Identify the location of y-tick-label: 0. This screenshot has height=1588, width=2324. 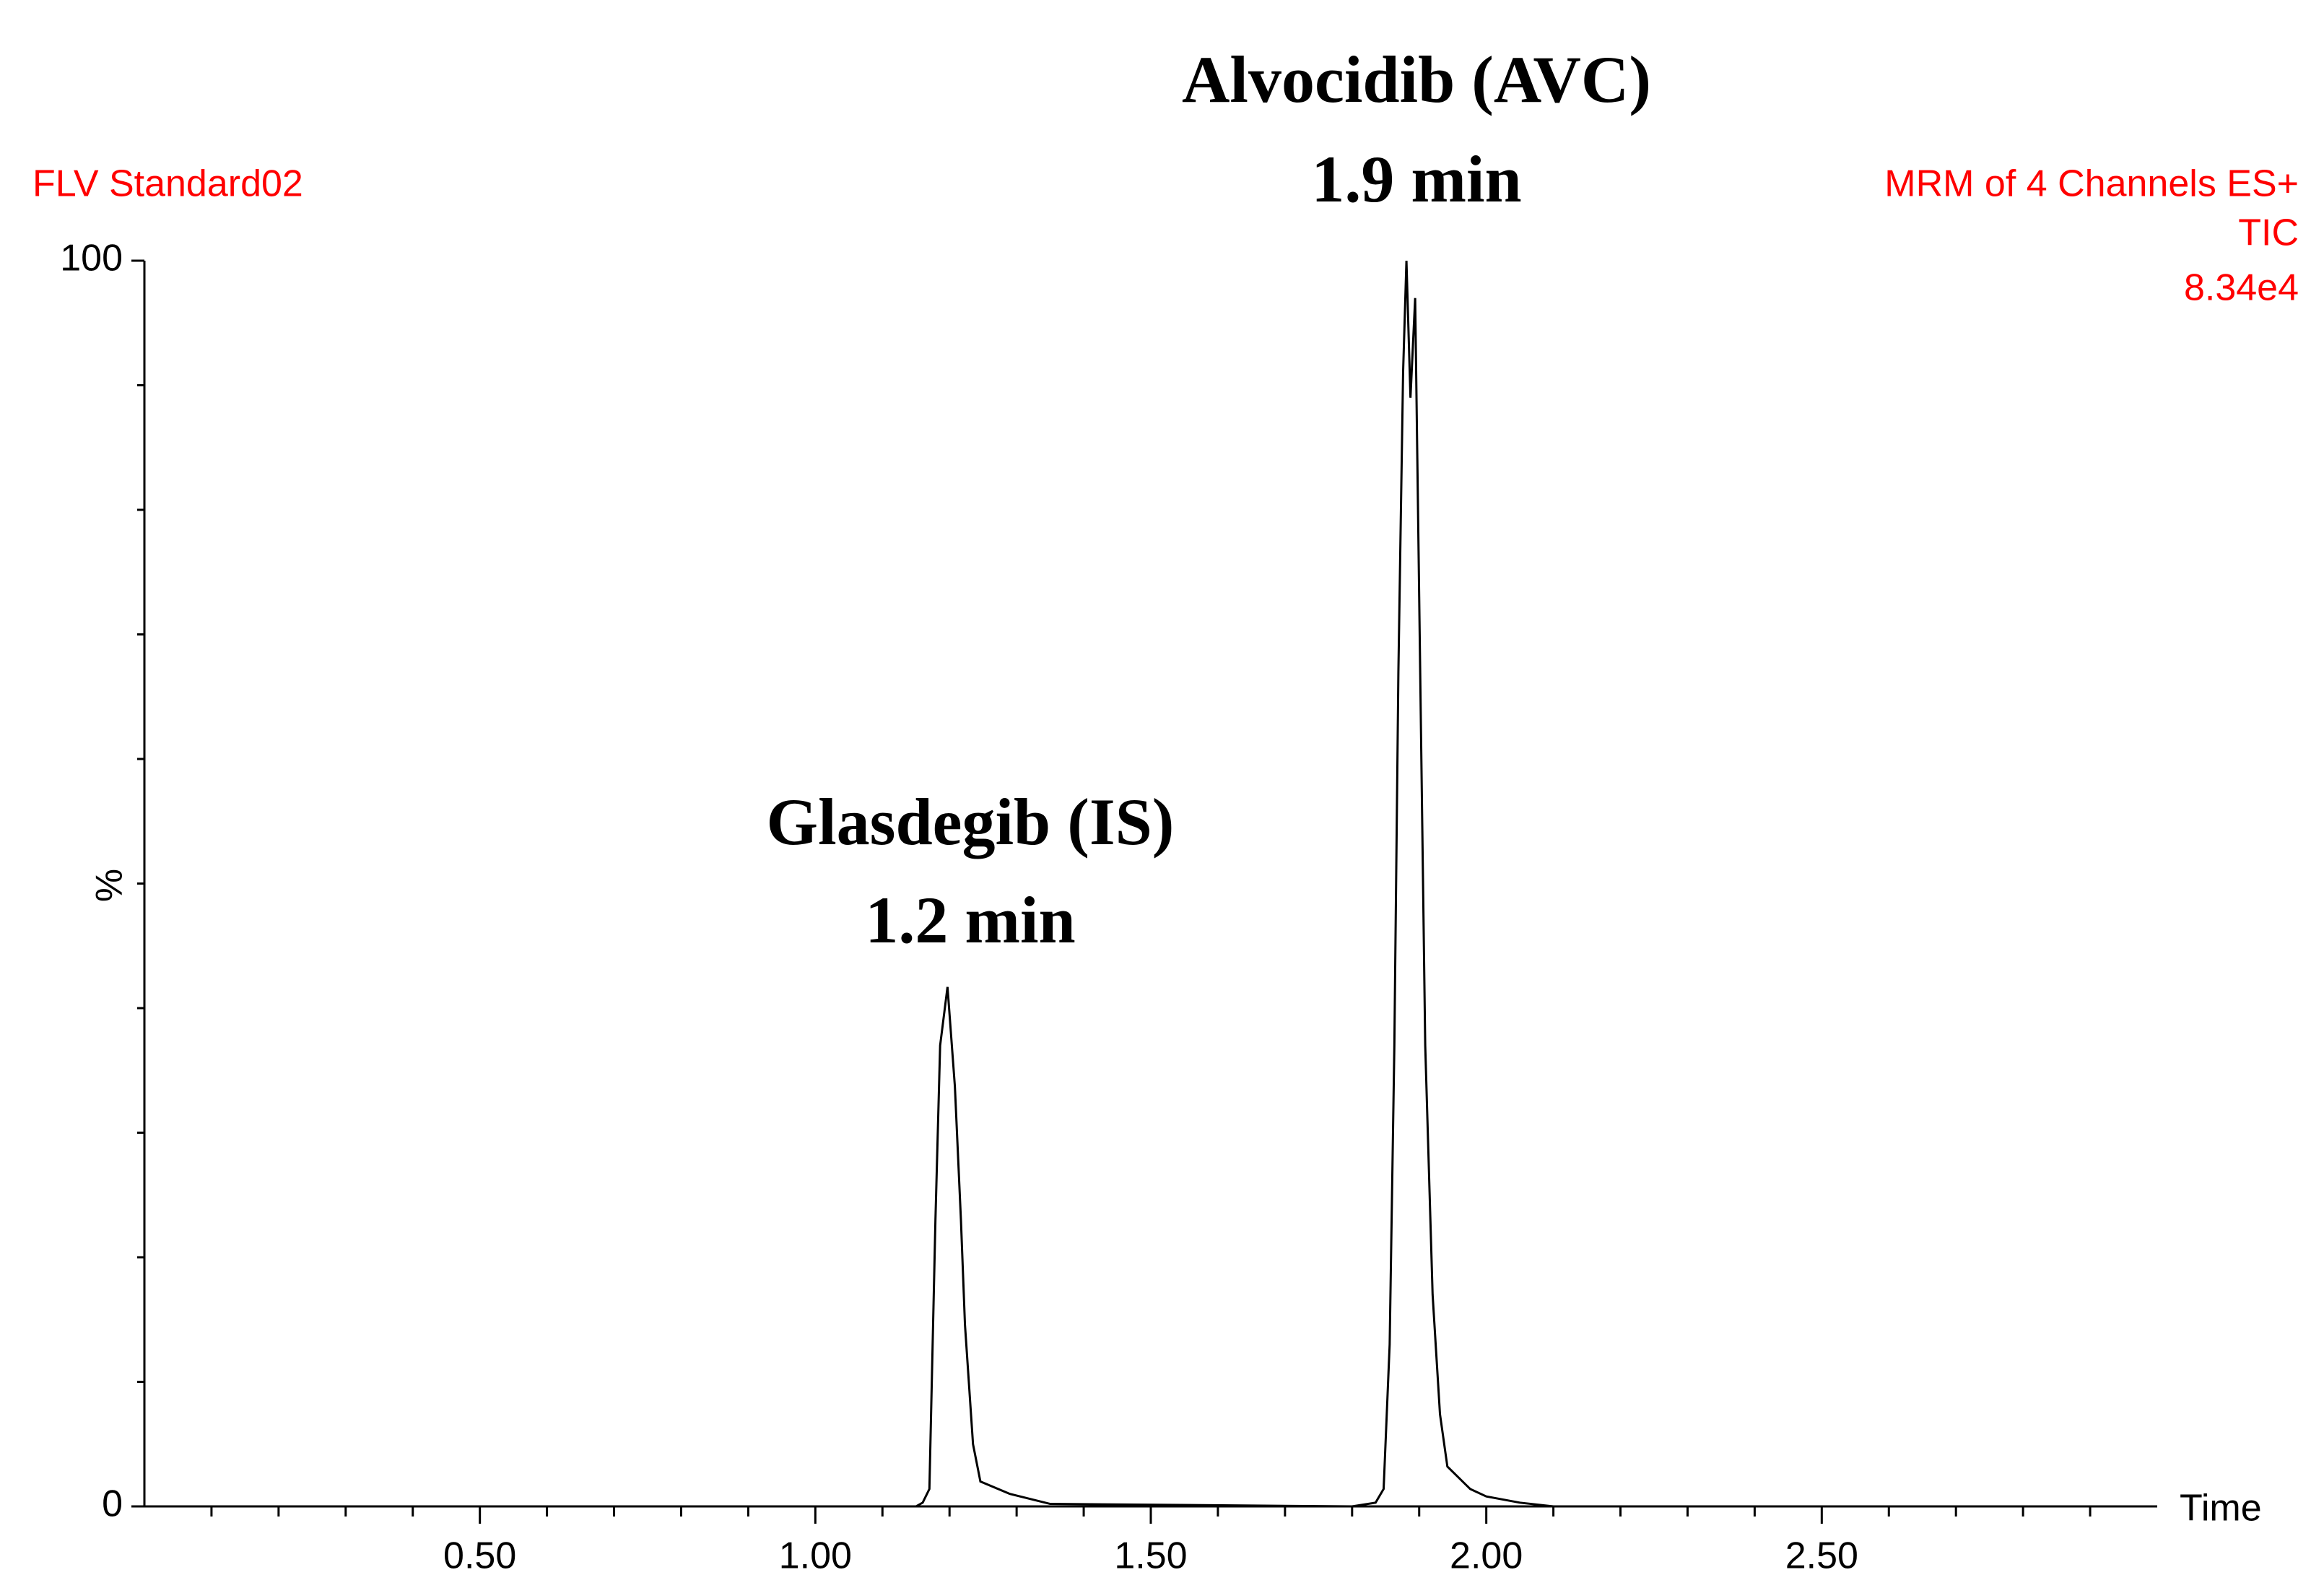
(112, 1504).